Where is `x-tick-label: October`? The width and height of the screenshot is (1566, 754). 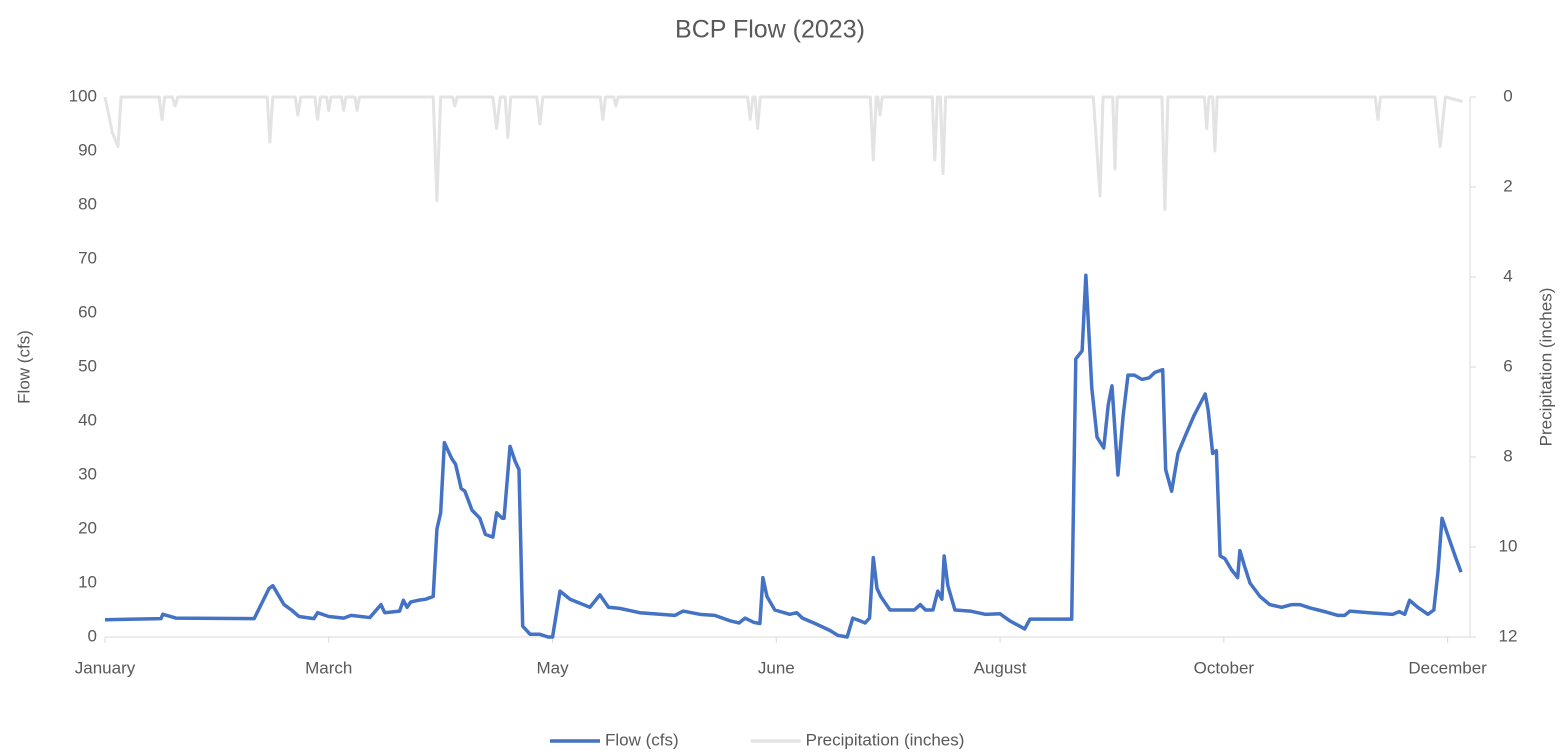
x-tick-label: October is located at coordinates (1224, 667).